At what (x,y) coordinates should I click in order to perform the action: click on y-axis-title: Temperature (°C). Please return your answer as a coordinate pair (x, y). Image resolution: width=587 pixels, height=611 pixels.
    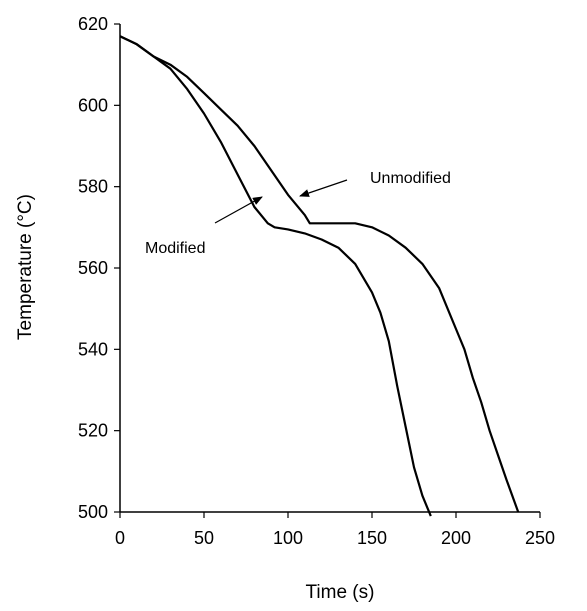
    Looking at the image, I should click on (25, 267).